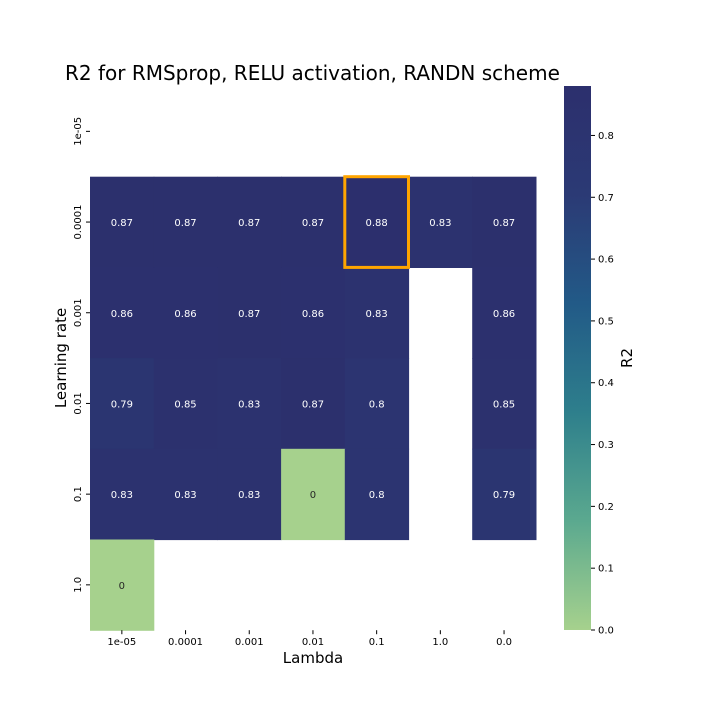  Describe the element at coordinates (61, 358) in the screenshot. I see `y-axis-label: Learning rate` at that location.